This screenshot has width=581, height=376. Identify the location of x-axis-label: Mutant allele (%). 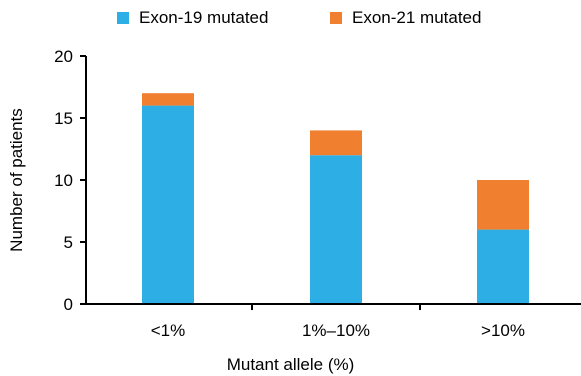
(290, 364).